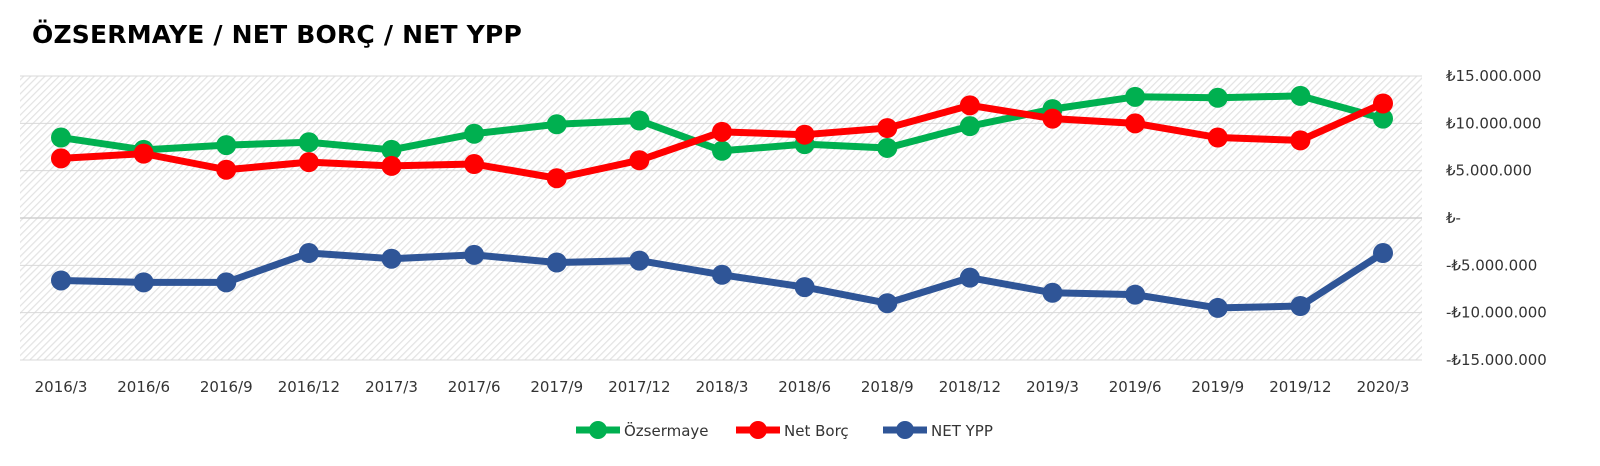 This screenshot has width=1600, height=466. What do you see at coordinates (1453, 218) in the screenshot?
I see `y-tick-label: ₺-` at bounding box center [1453, 218].